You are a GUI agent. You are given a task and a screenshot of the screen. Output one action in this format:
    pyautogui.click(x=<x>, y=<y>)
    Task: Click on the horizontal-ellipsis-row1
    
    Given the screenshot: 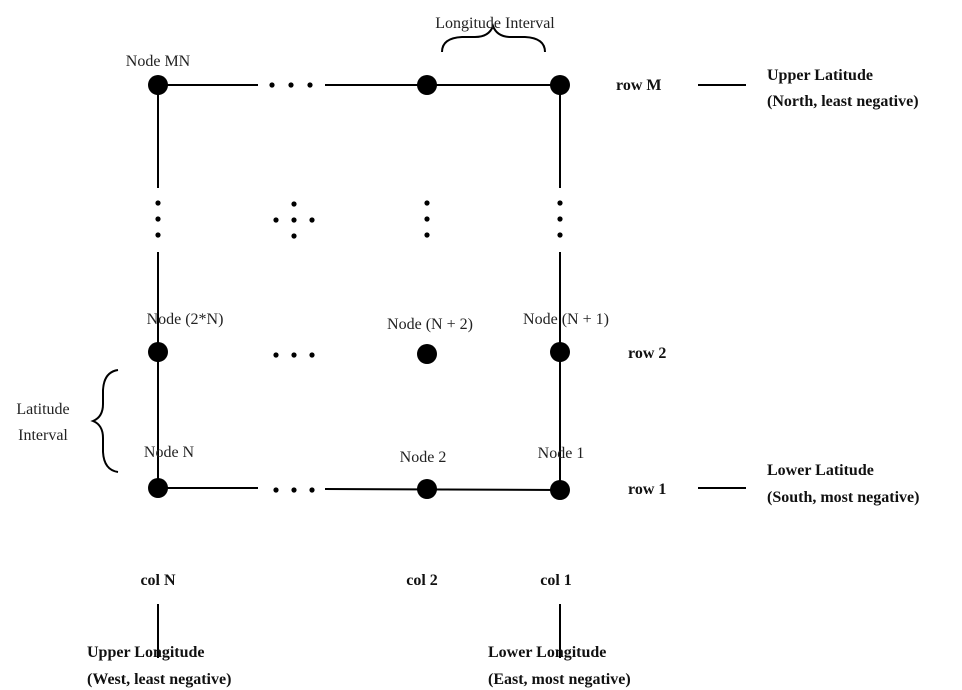 What is the action you would take?
    pyautogui.click(x=293, y=489)
    